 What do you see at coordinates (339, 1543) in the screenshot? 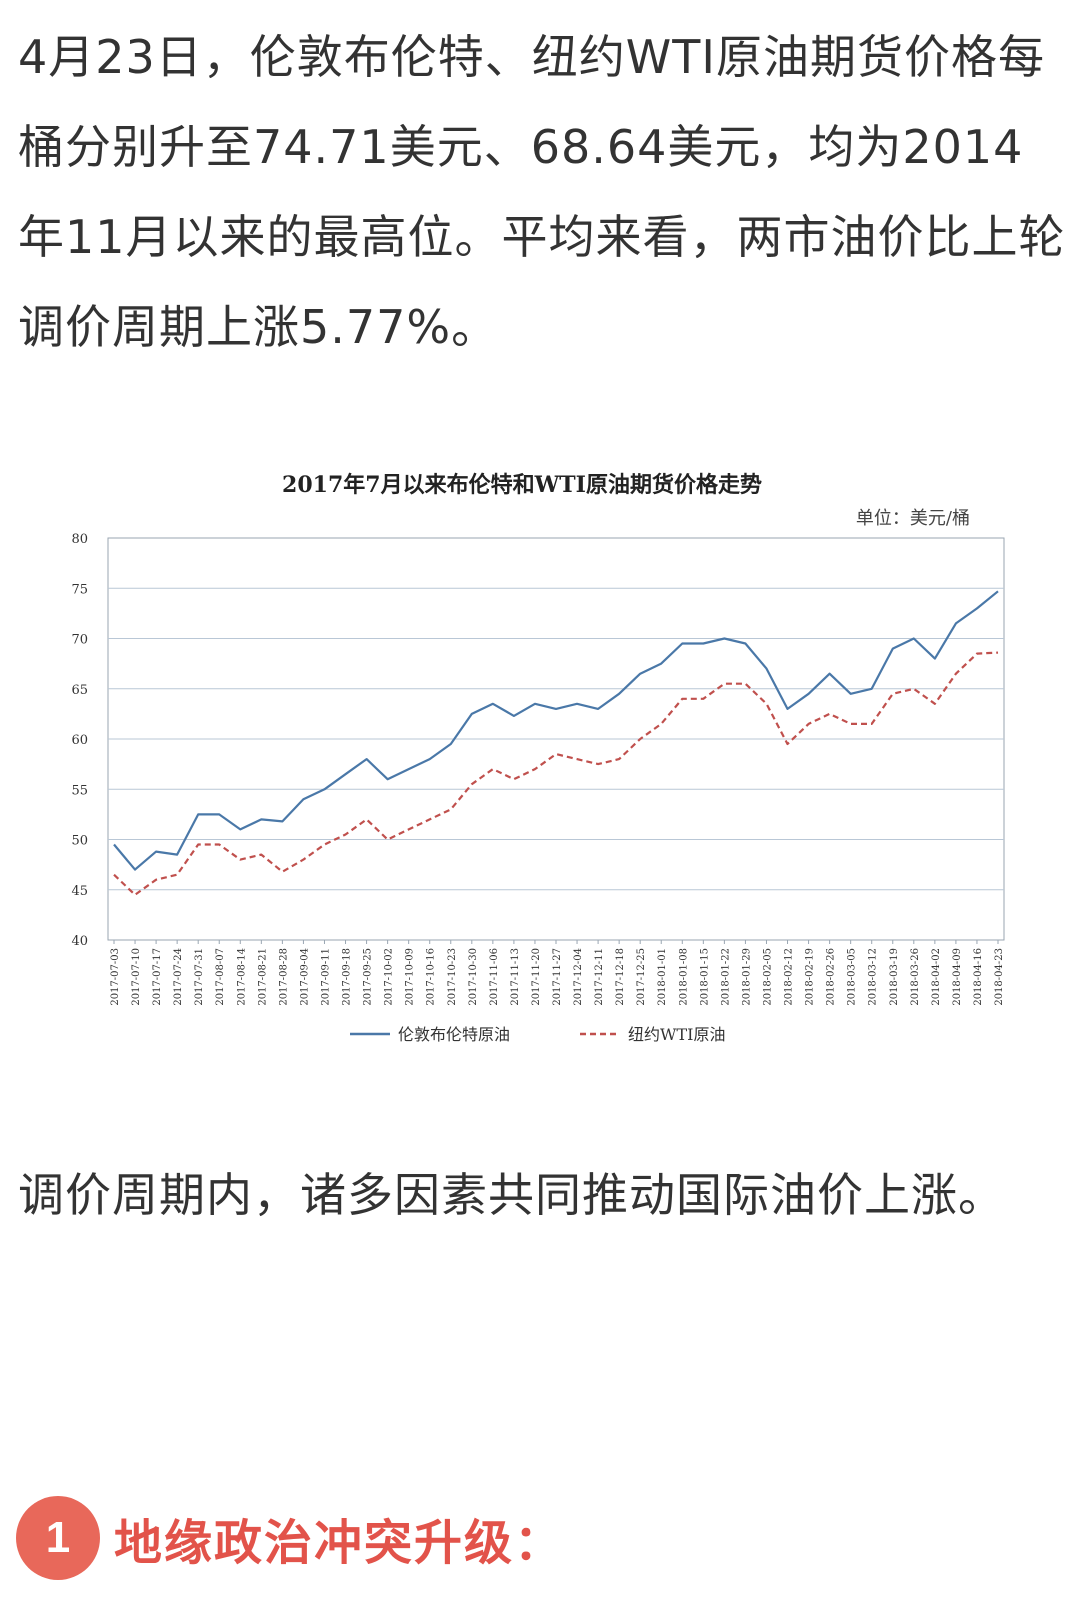
I see `section-title: 地缘政治冲突升级：` at bounding box center [339, 1543].